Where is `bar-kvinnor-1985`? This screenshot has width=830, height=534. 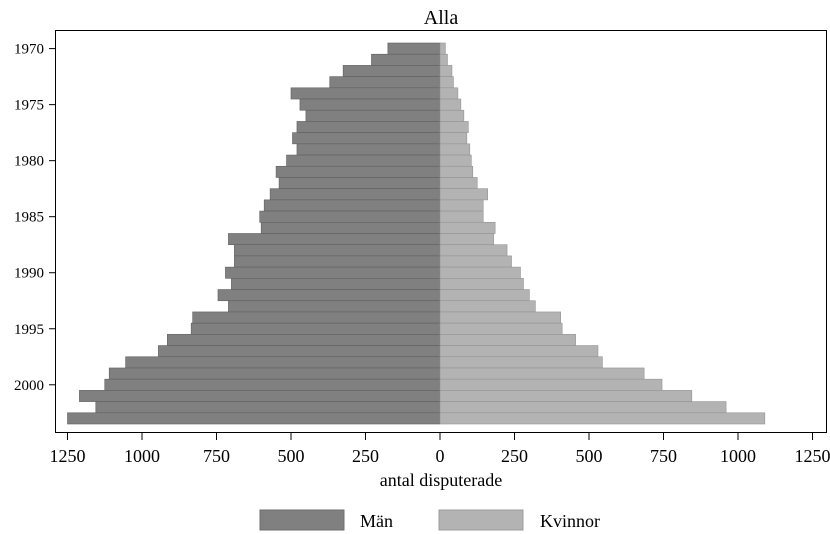
bar-kvinnor-1985 is located at coordinates (461, 216).